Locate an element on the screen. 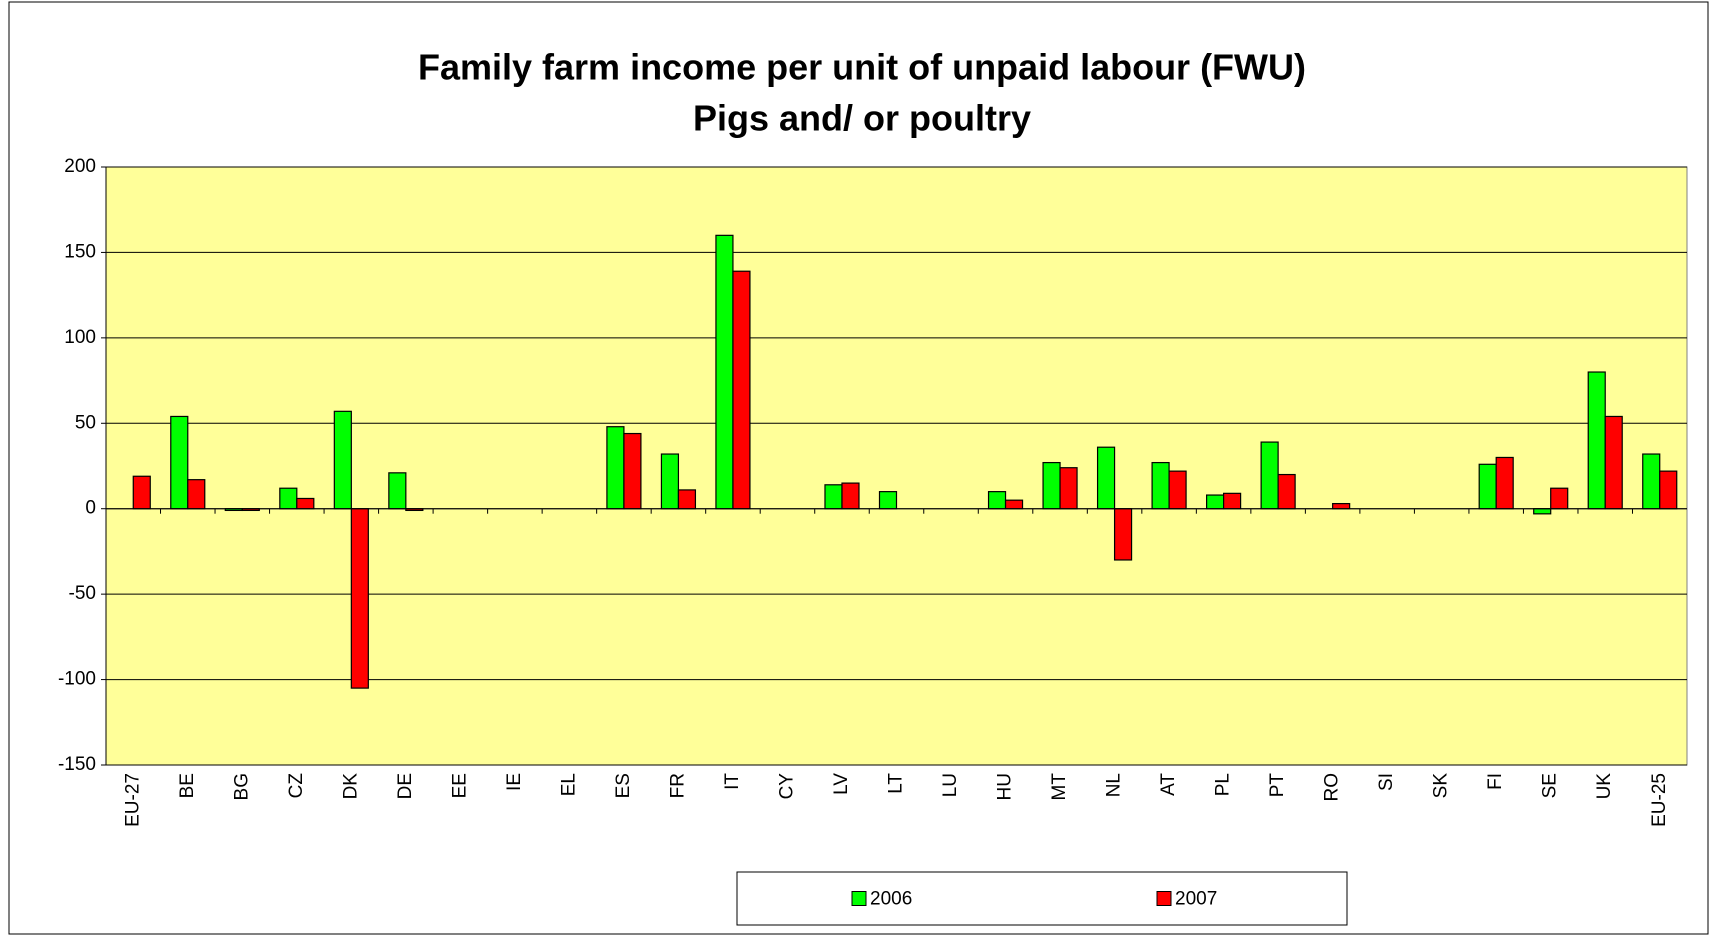 This screenshot has width=1709, height=935. x-tick-label: SI is located at coordinates (1386, 782).